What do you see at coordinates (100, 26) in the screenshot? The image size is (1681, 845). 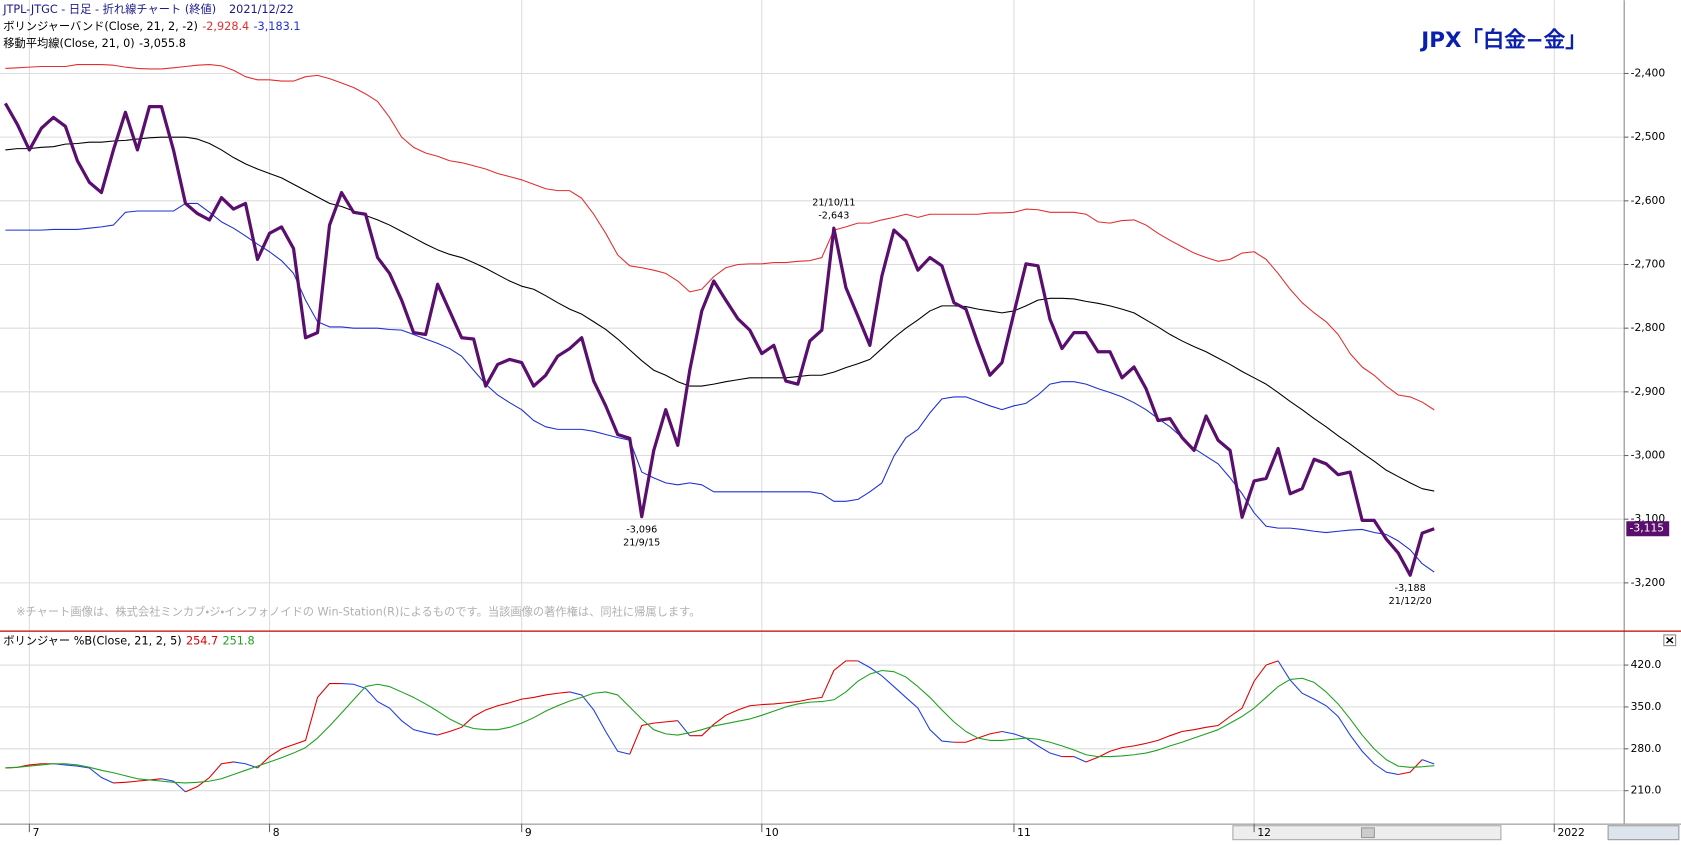 I see `bb-label: ボリンジャーバンド(Close, 21, 2, -2)` at bounding box center [100, 26].